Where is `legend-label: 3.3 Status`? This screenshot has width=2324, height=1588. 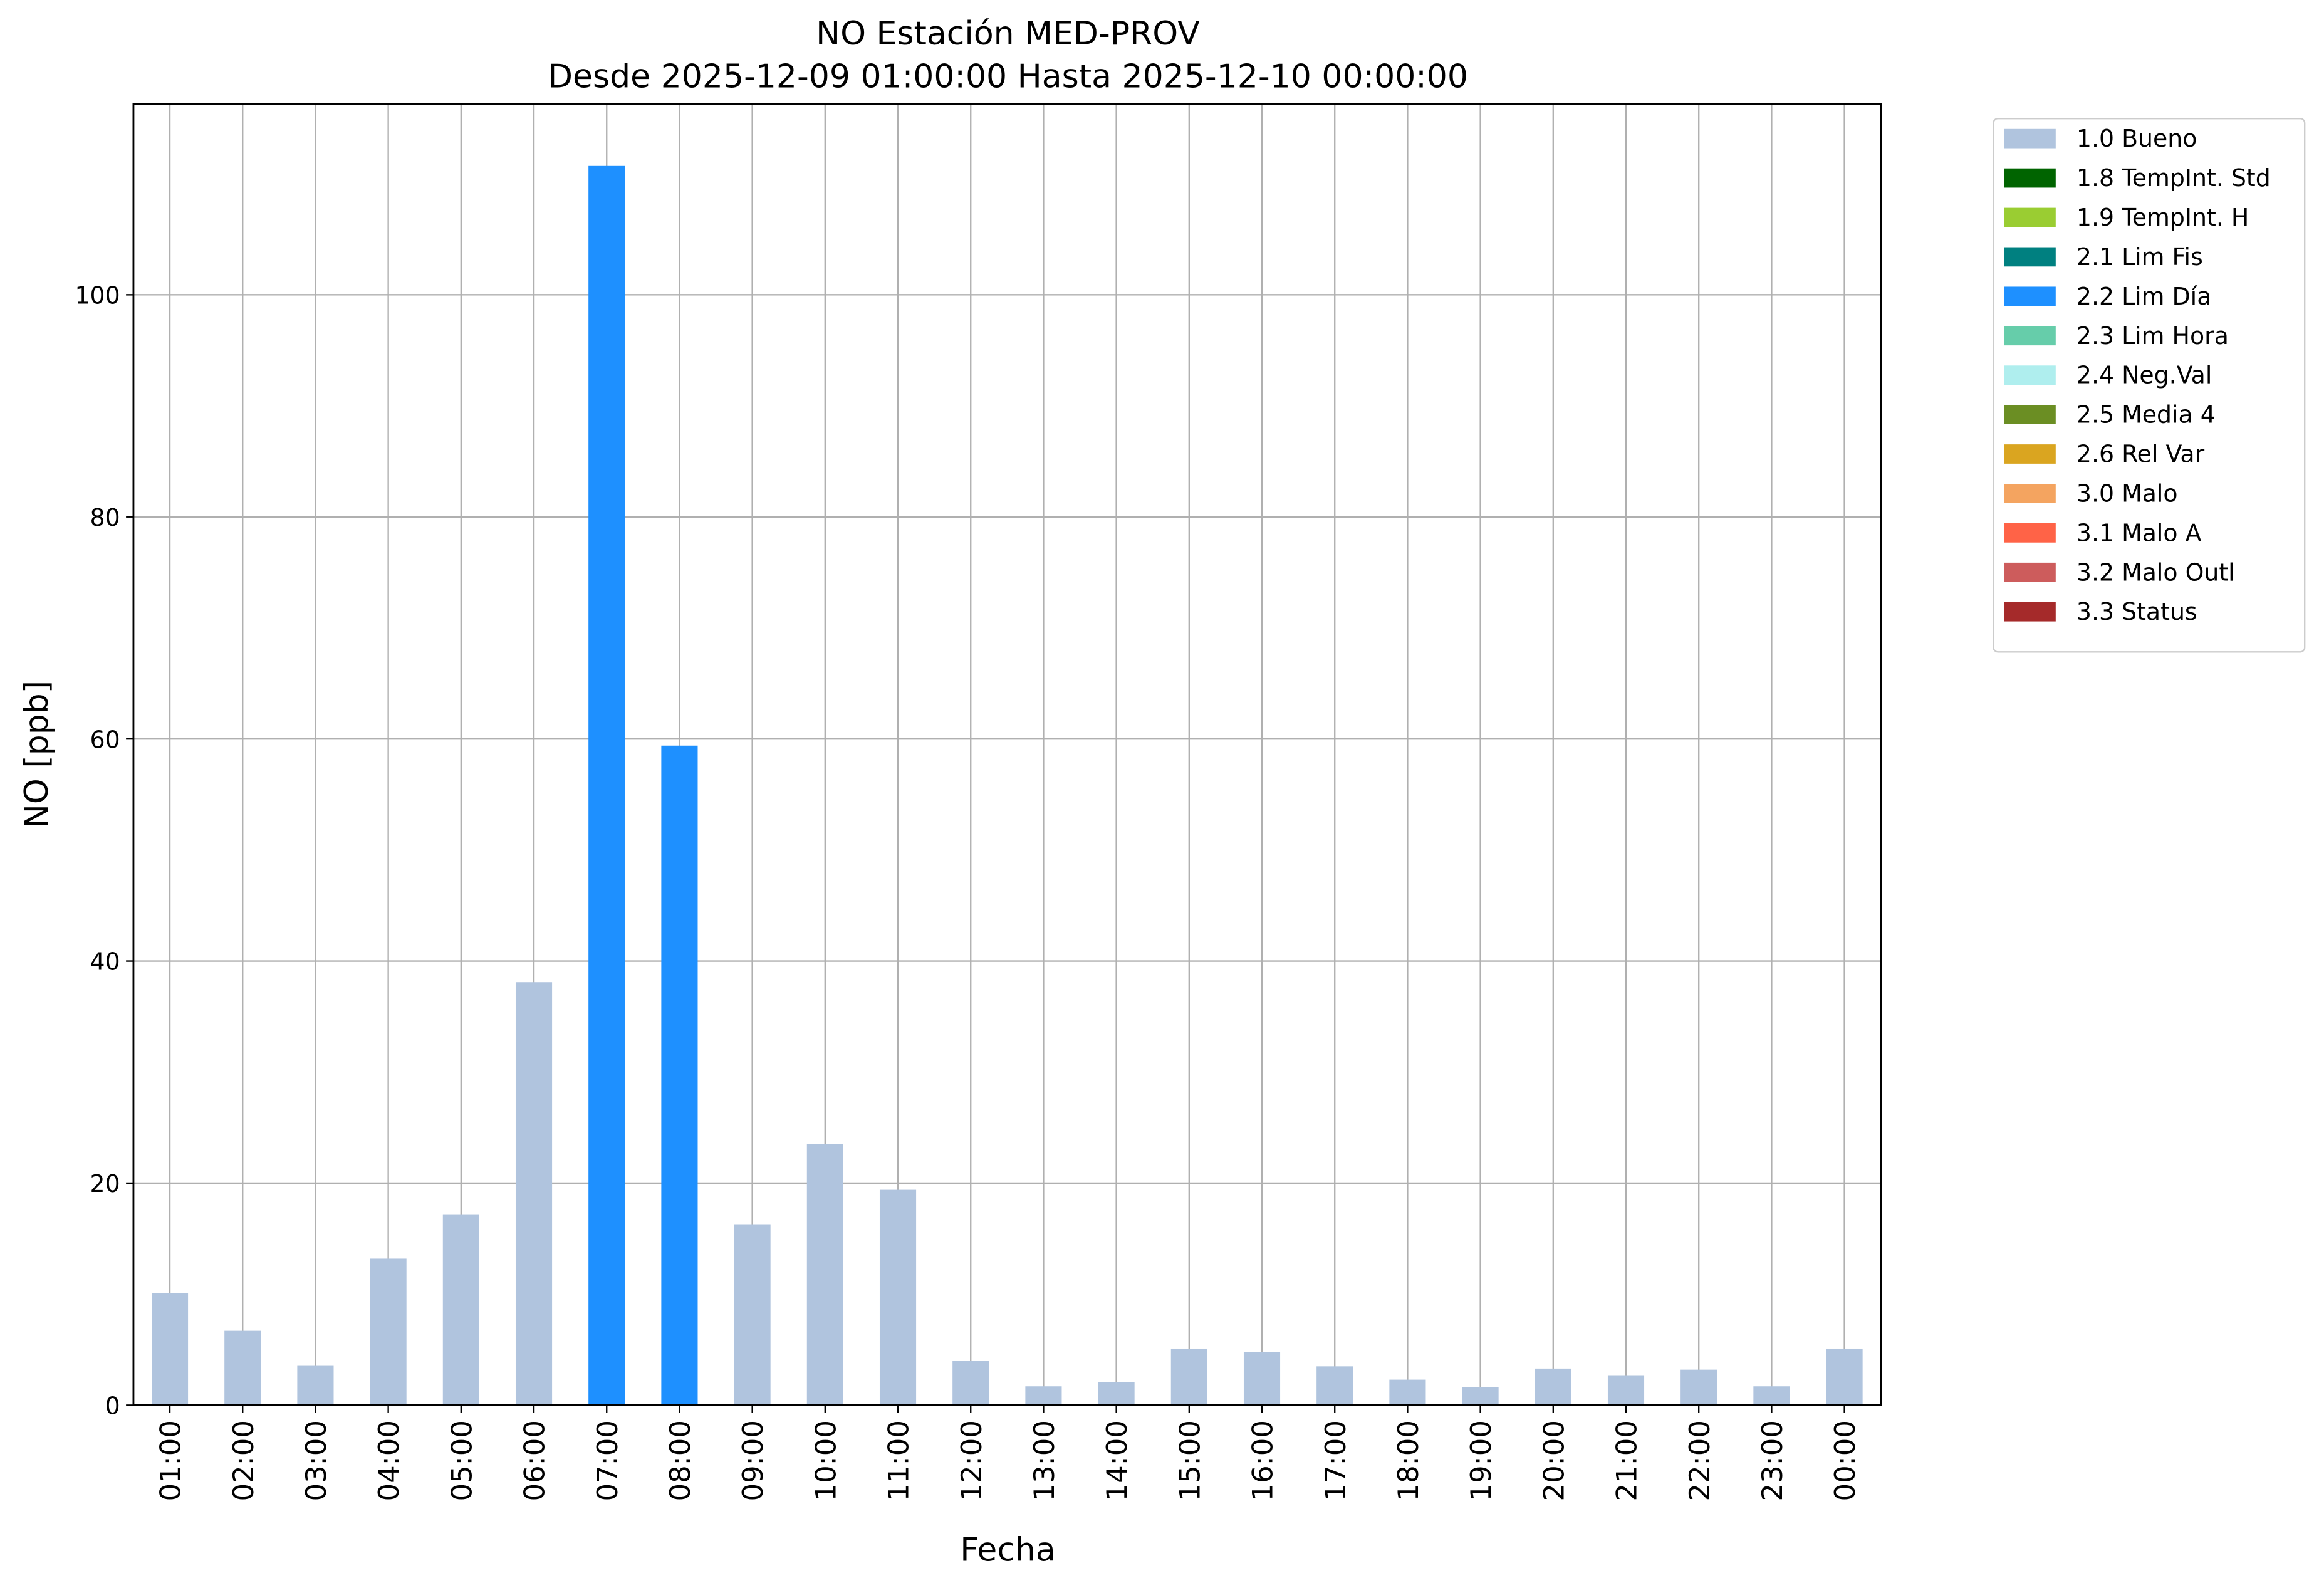
legend-label: 3.3 Status is located at coordinates (2136, 612).